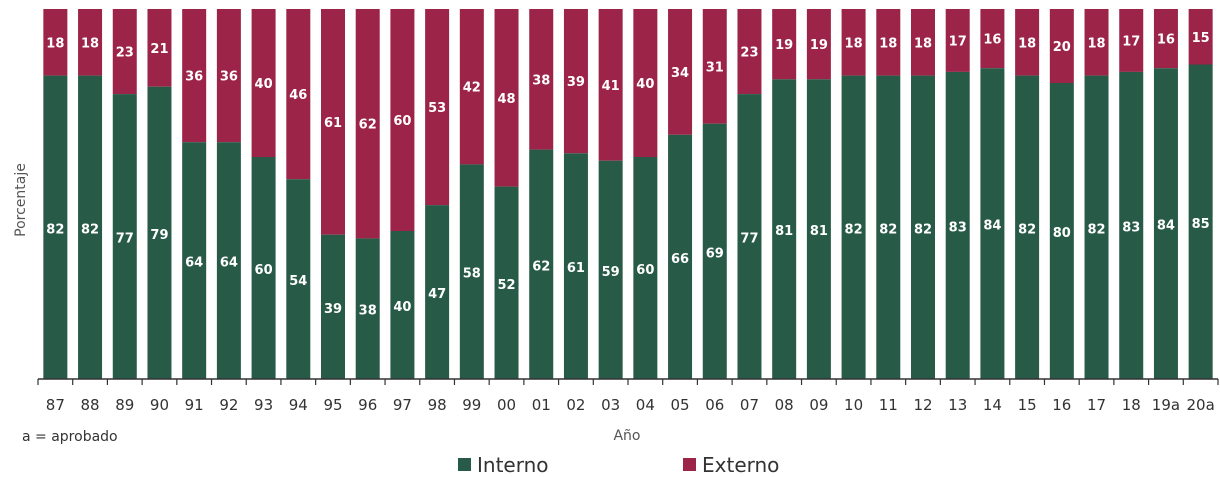 Image resolution: width=1220 pixels, height=477 pixels. I want to click on x-tick-label-07: 07, so click(749, 405).